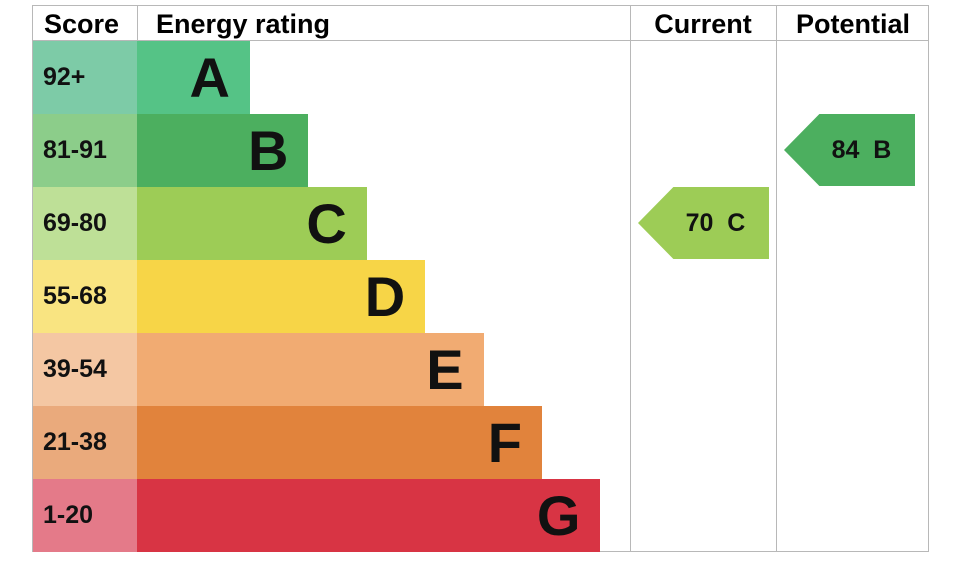 This screenshot has width=956, height=562. Describe the element at coordinates (326, 223) in the screenshot. I see `rating-letter-c: C` at that location.